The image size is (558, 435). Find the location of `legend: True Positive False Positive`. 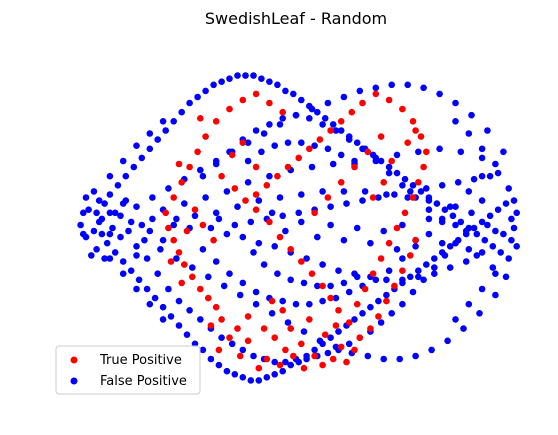

legend: True Positive False Positive is located at coordinates (128, 370).